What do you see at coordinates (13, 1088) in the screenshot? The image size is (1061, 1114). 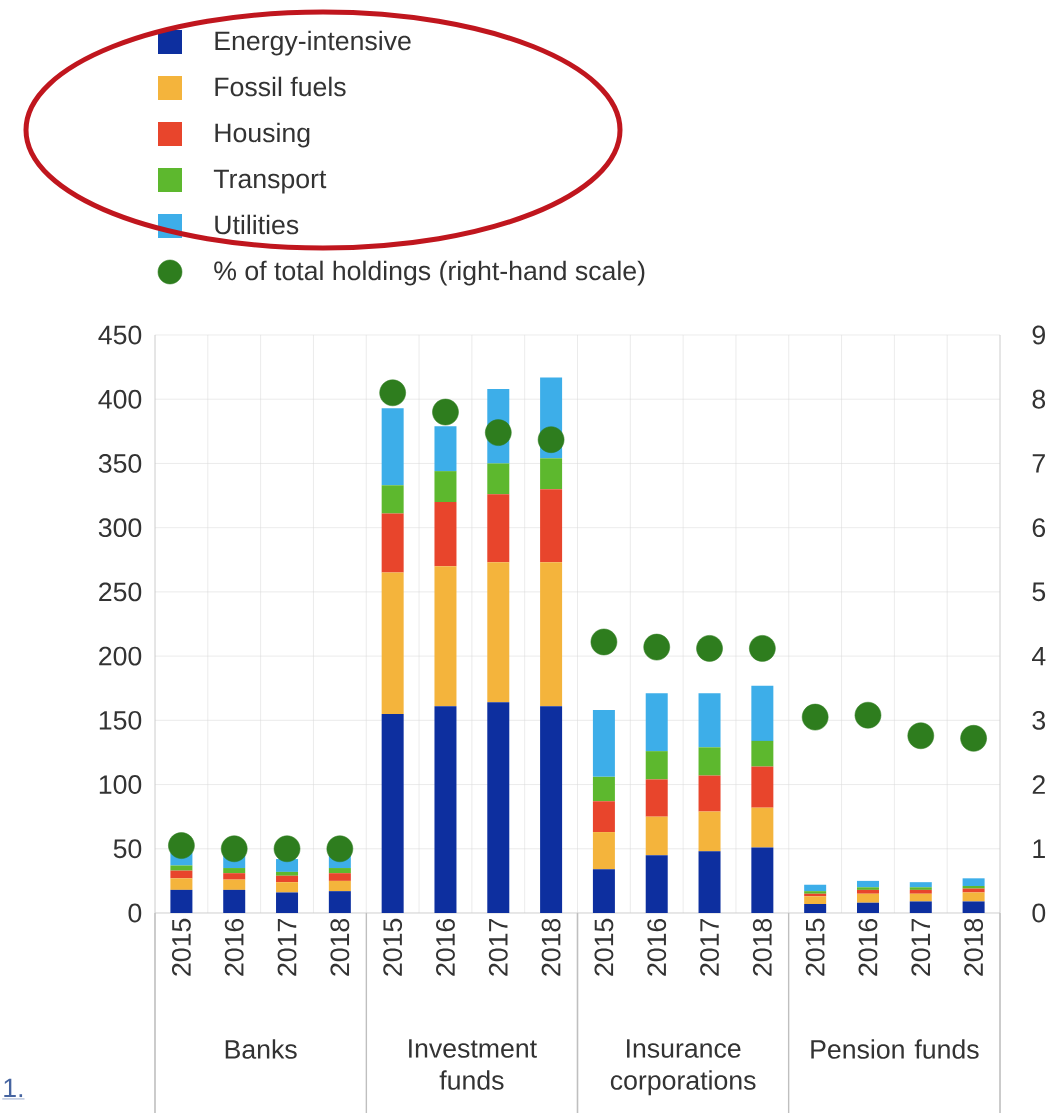 I see `text: 1.` at bounding box center [13, 1088].